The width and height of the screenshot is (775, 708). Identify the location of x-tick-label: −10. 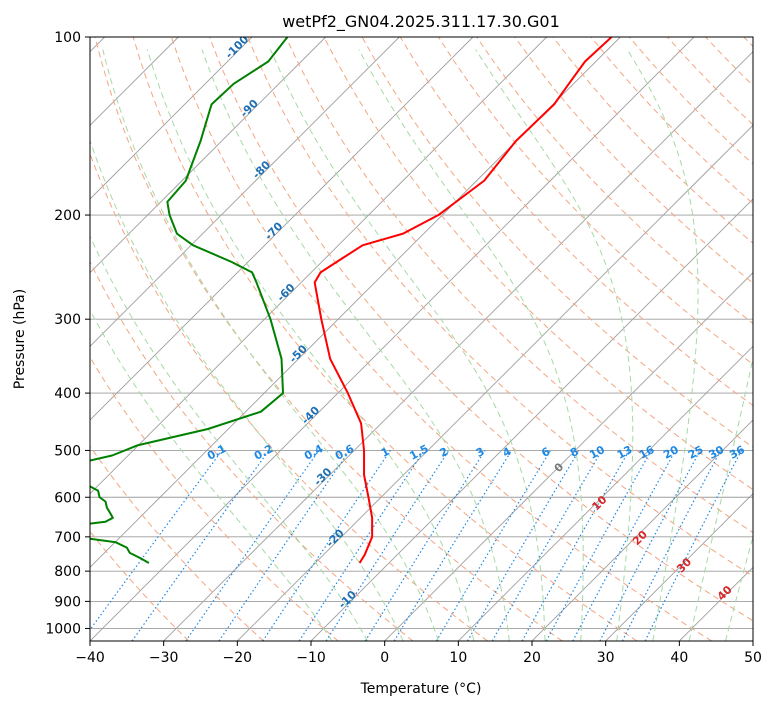
(311, 658).